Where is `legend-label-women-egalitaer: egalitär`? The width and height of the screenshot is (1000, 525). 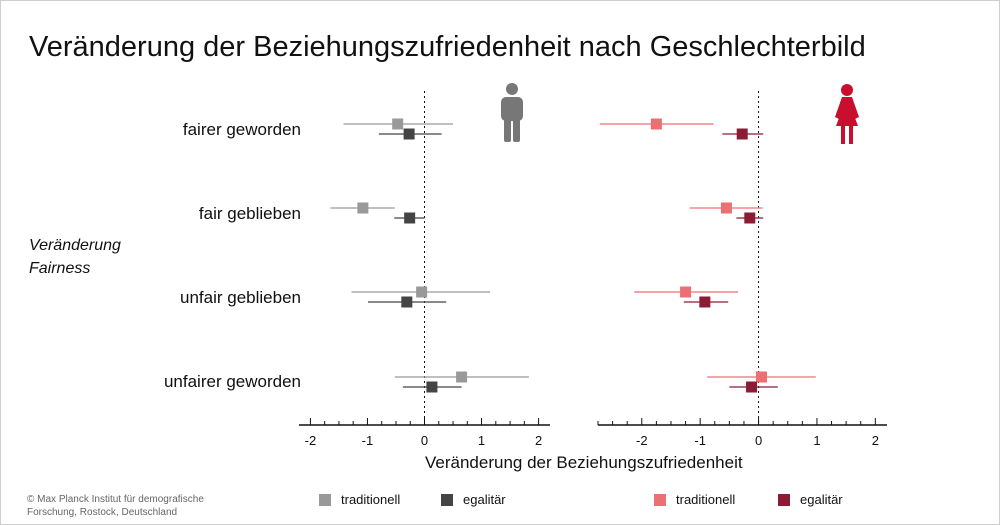
legend-label-women-egalitaer: egalitär is located at coordinates (821, 499).